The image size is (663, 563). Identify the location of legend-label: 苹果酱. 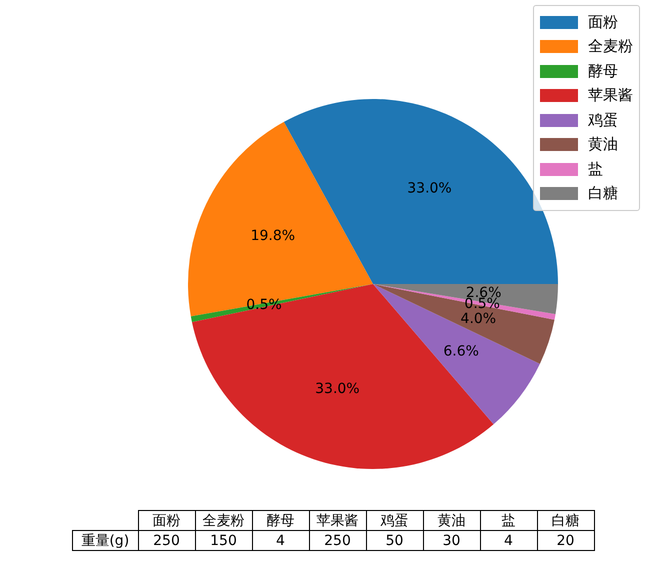
(610, 96).